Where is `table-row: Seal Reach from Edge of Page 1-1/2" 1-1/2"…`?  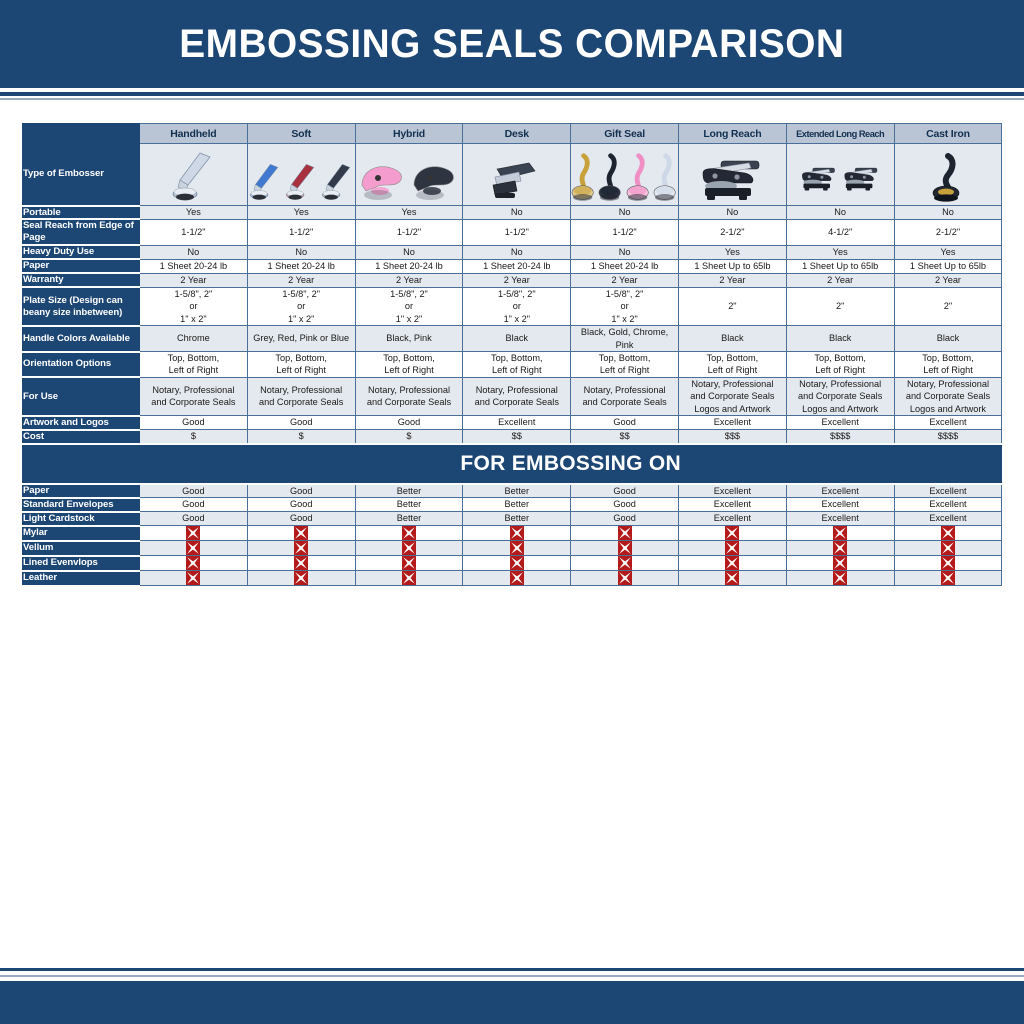
table-row: Seal Reach from Edge of Page 1-1/2" 1-1/2"… is located at coordinates (512, 232).